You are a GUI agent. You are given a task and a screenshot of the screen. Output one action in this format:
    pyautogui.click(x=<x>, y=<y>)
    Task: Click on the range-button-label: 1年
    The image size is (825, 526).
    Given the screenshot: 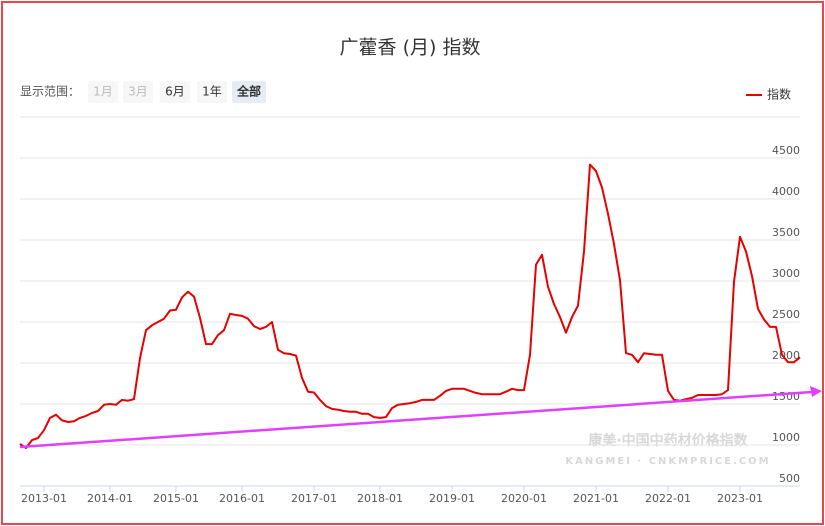 What is the action you would take?
    pyautogui.click(x=212, y=92)
    